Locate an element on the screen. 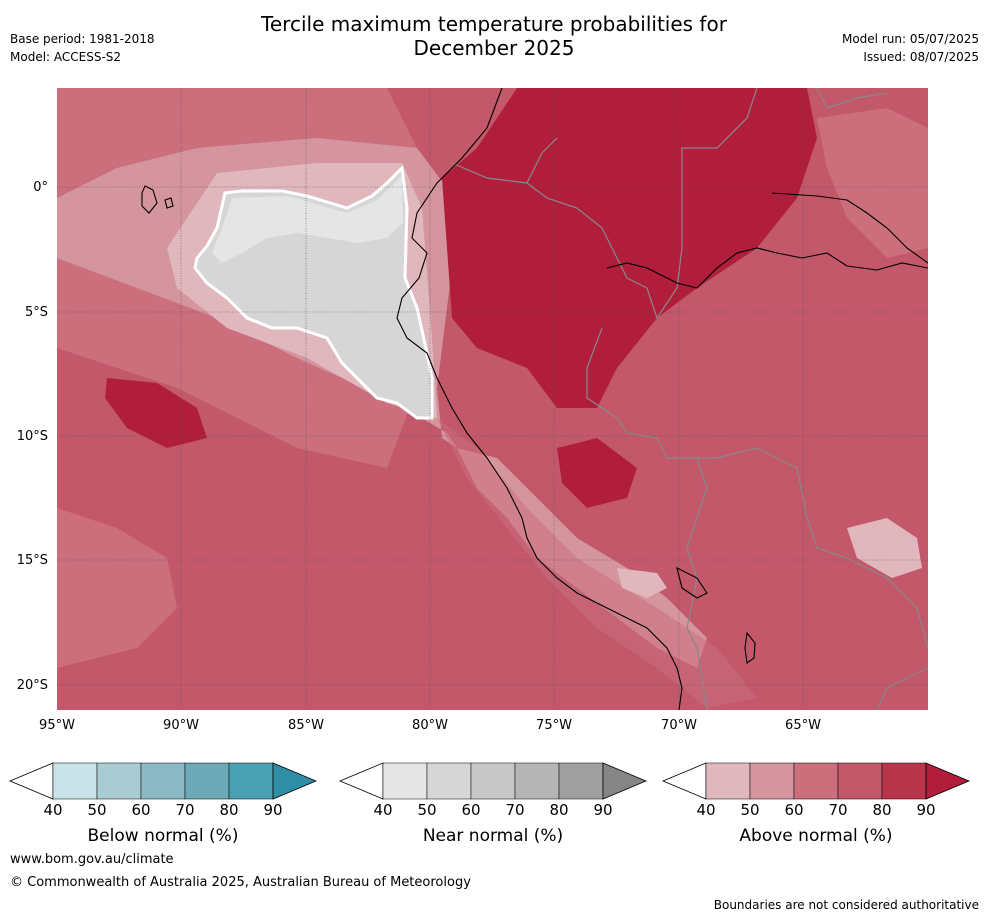 This screenshot has height=919, width=988. lat-tick-15s: 15°S is located at coordinates (32, 560).